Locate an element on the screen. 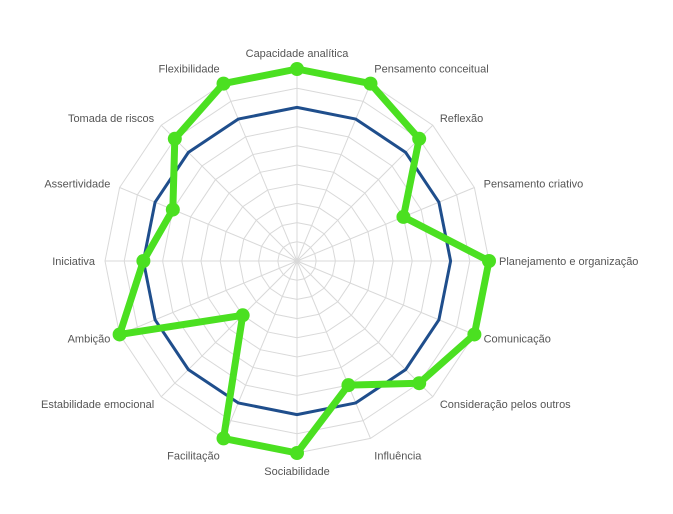  axis-label: Influência is located at coordinates (398, 457).